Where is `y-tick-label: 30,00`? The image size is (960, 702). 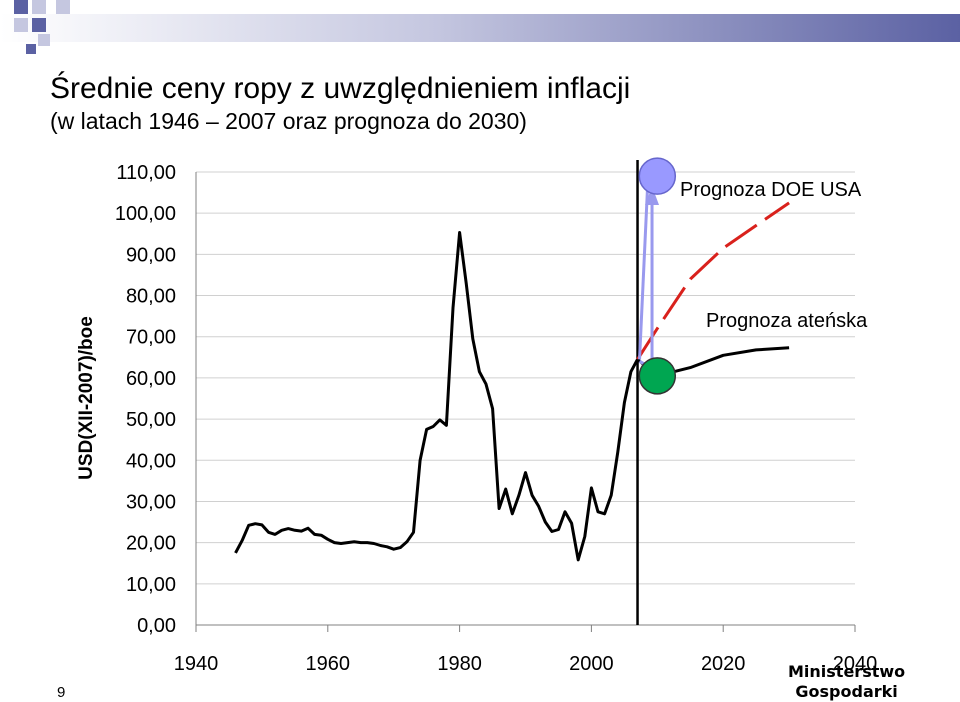 y-tick-label: 30,00 is located at coordinates (151, 502).